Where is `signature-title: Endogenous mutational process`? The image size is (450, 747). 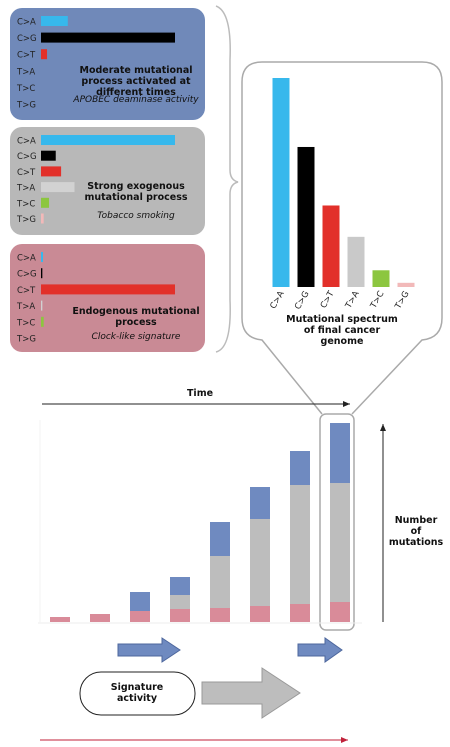 signature-title: Endogenous mutational process is located at coordinates (136, 317).